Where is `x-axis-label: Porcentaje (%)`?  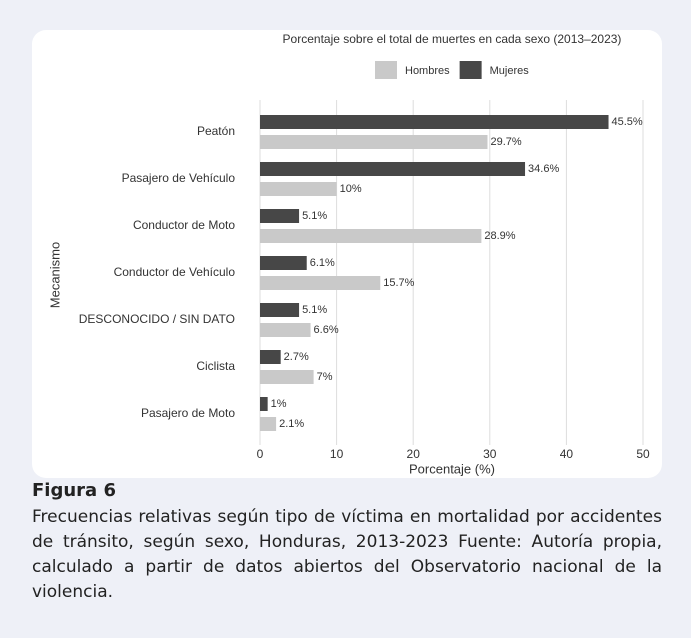
x-axis-label: Porcentaje (%) is located at coordinates (452, 468).